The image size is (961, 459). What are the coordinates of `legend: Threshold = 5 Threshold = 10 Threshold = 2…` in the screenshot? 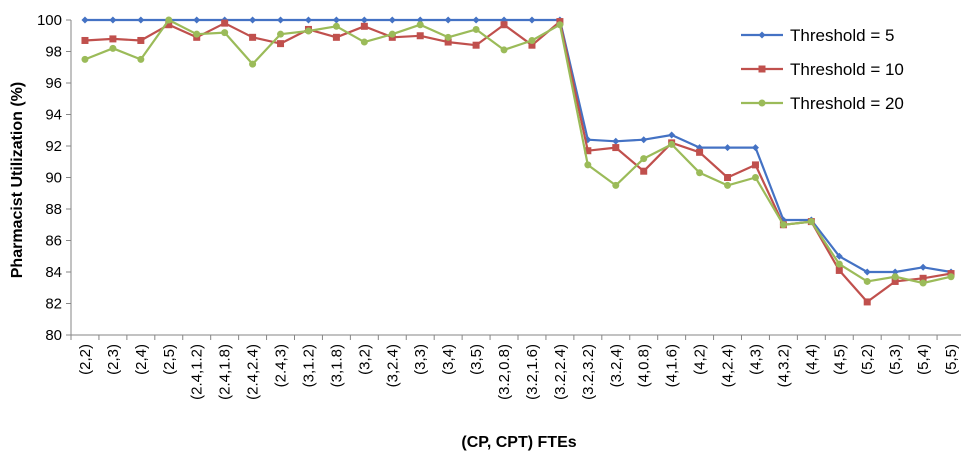 It's located at (822, 69).